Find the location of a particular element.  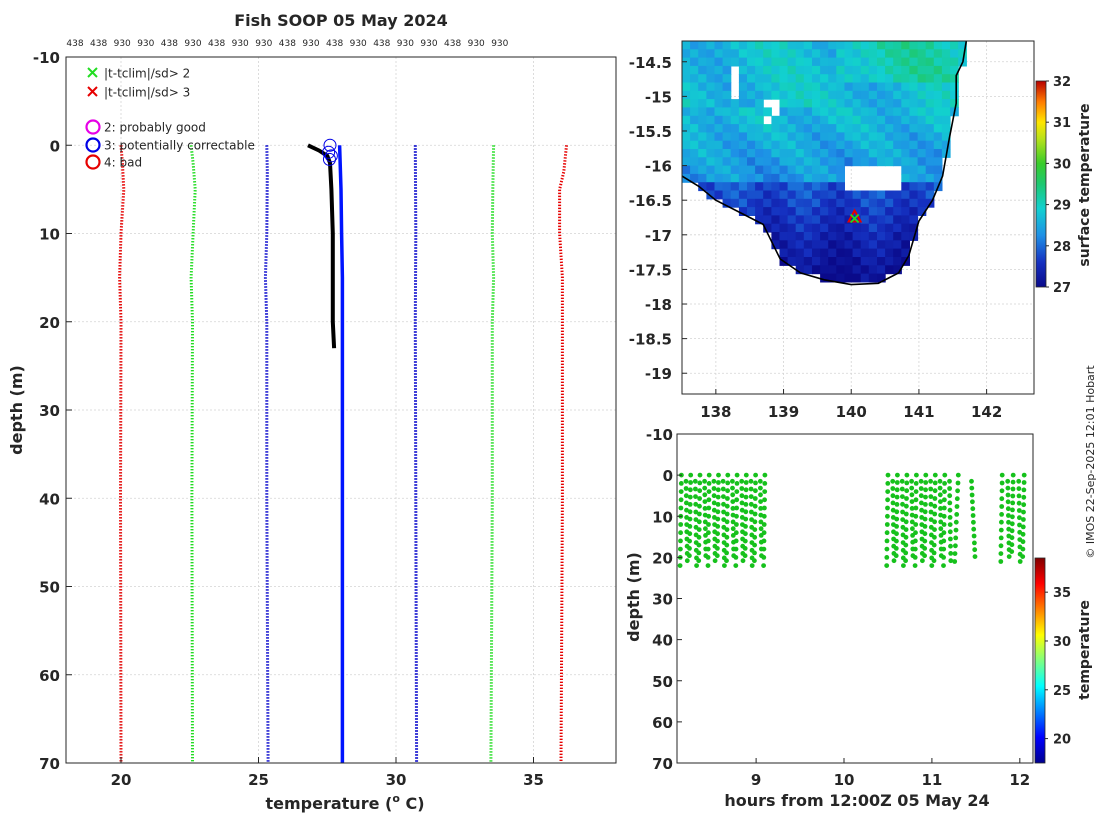

map-y-tick-label: -15.5 is located at coordinates (650, 132).